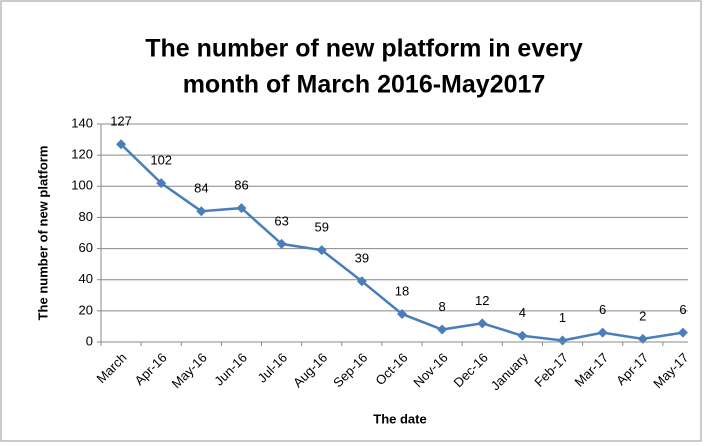  What do you see at coordinates (86, 216) in the screenshot?
I see `y-tick-label: 80` at bounding box center [86, 216].